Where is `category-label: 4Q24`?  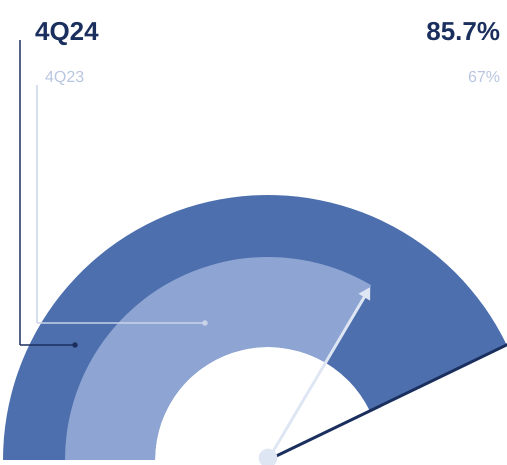 category-label: 4Q24 is located at coordinates (67, 31).